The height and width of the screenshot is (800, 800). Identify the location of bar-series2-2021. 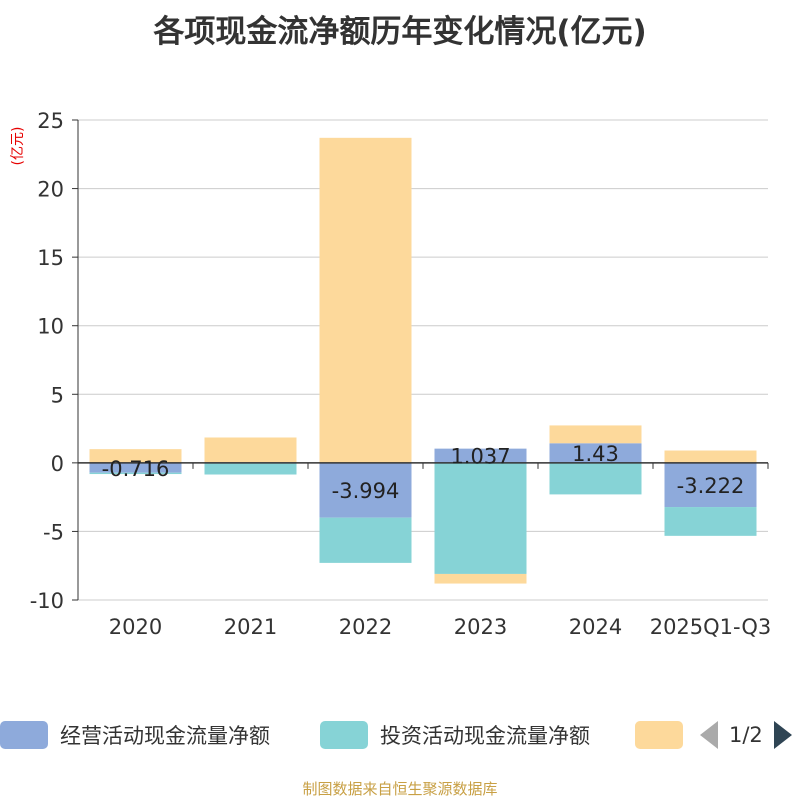
(250, 450).